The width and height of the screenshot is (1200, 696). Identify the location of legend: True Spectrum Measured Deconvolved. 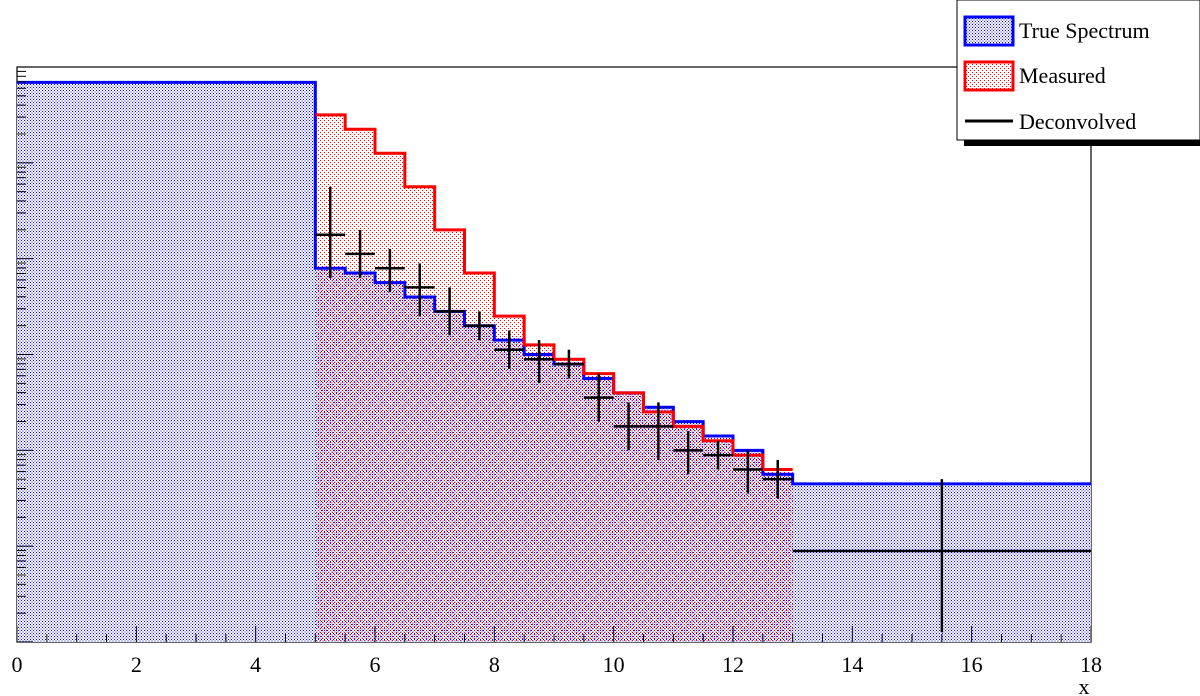
(1078, 73).